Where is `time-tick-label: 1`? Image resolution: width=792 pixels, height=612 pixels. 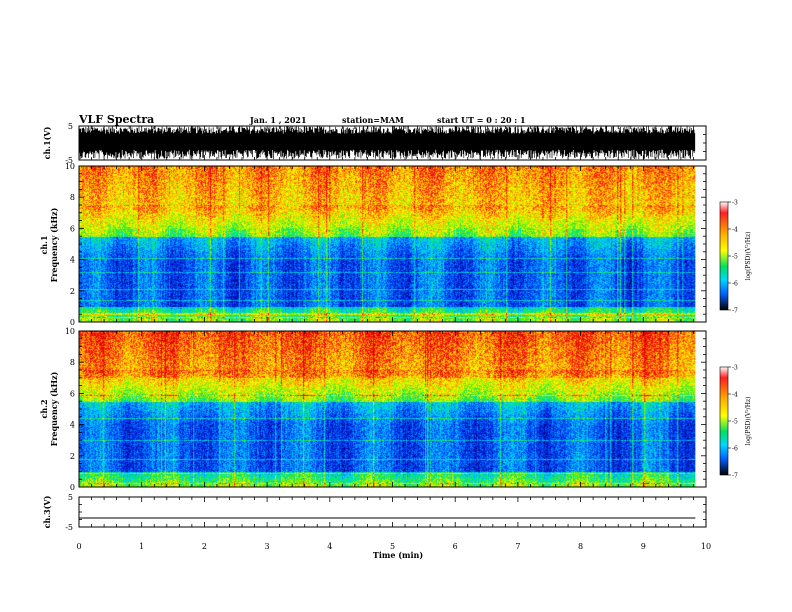
time-tick-label: 1 is located at coordinates (141, 546).